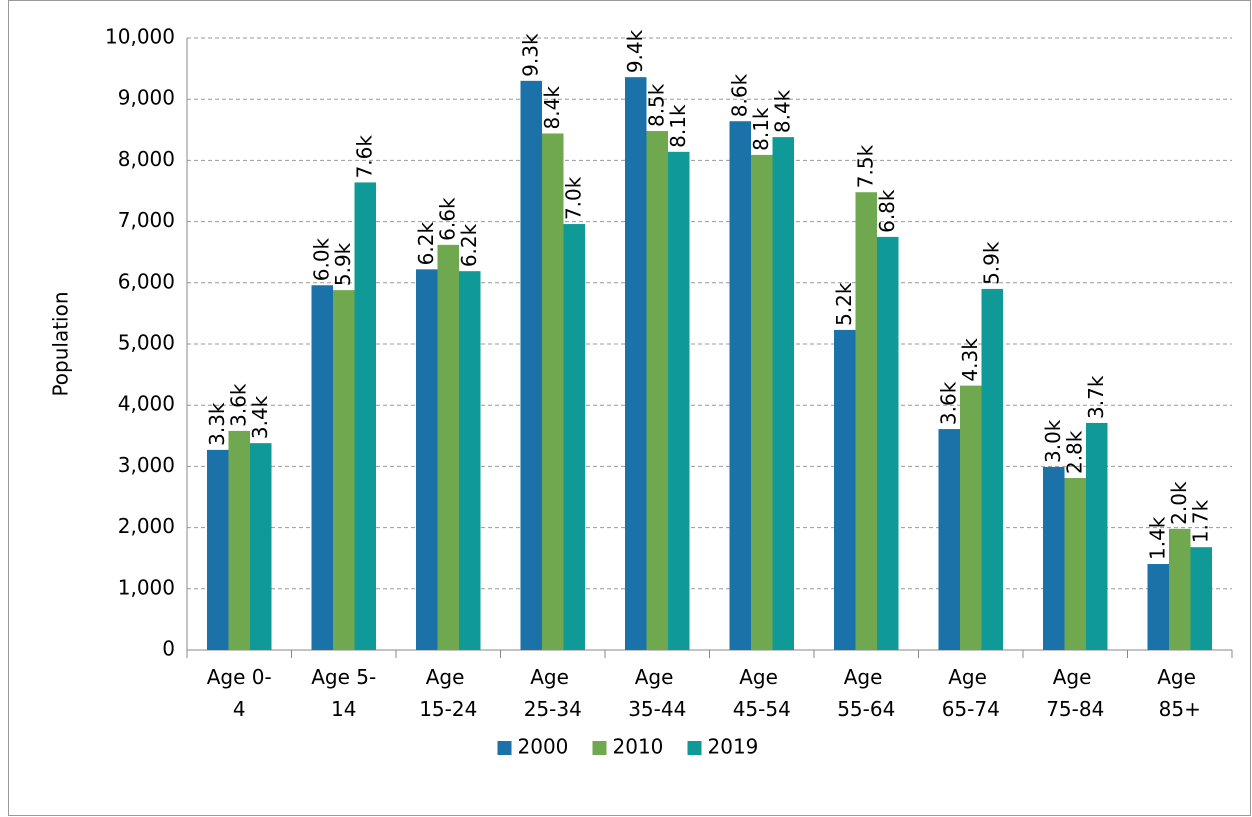 Image resolution: width=1252 pixels, height=817 pixels. What do you see at coordinates (1096, 397) in the screenshot?
I see `data-label: 3.7k` at bounding box center [1096, 397].